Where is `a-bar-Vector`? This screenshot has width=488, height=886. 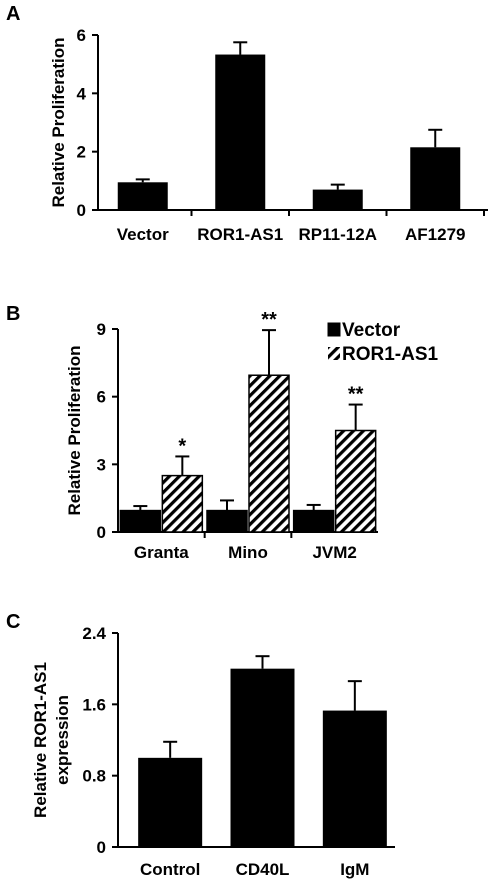
a-bar-Vector is located at coordinates (142, 196).